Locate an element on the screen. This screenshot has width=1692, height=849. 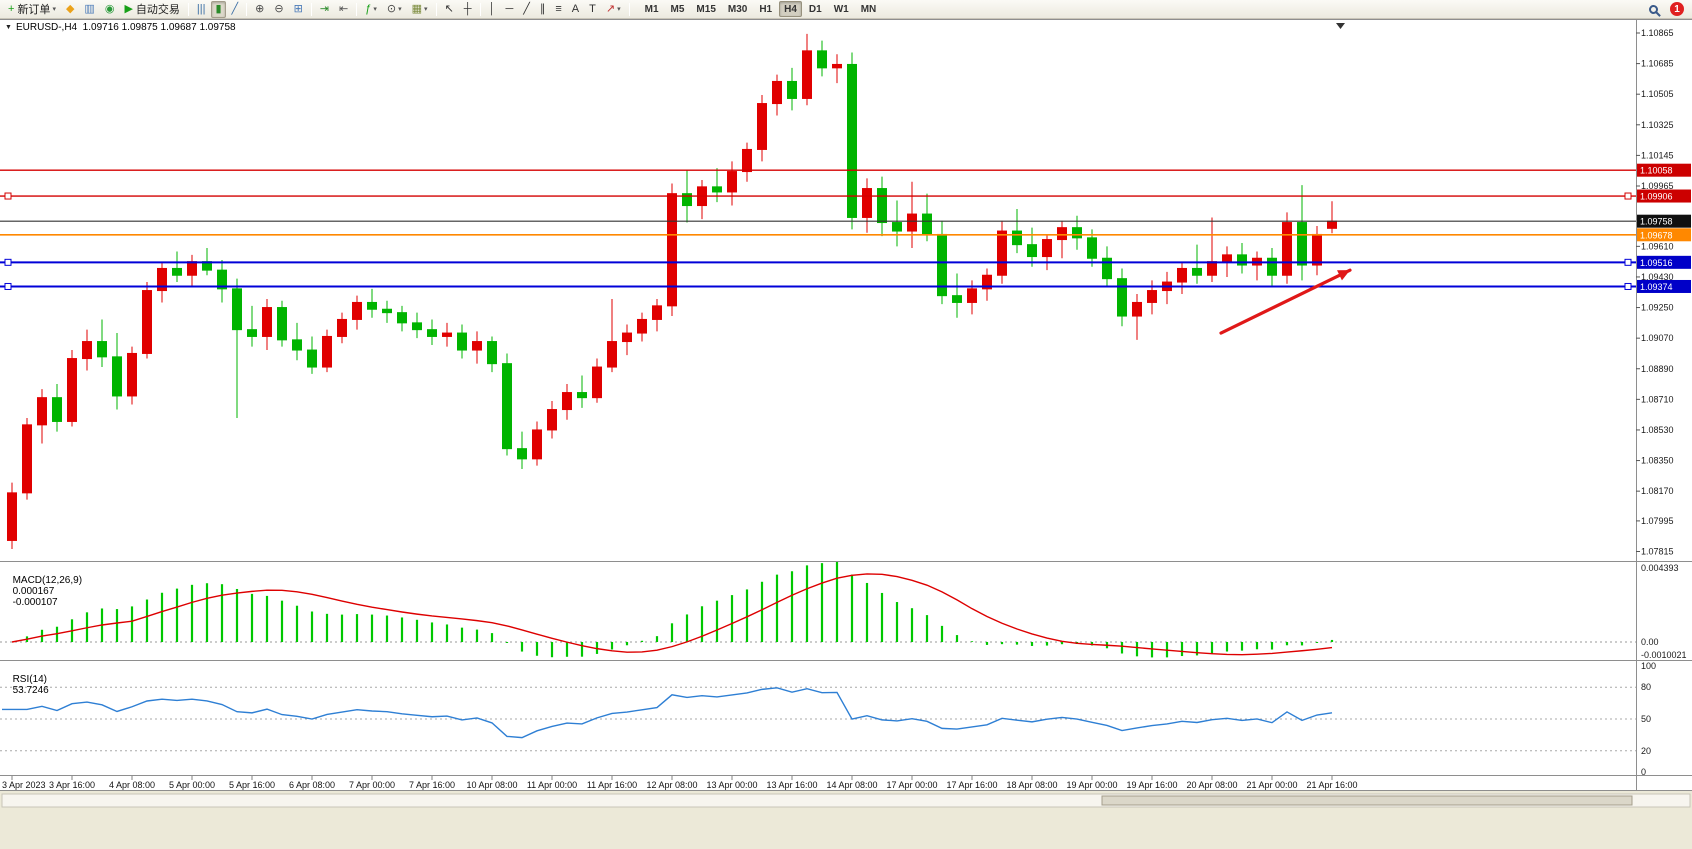
market-button: ▥ is located at coordinates (89, 9).